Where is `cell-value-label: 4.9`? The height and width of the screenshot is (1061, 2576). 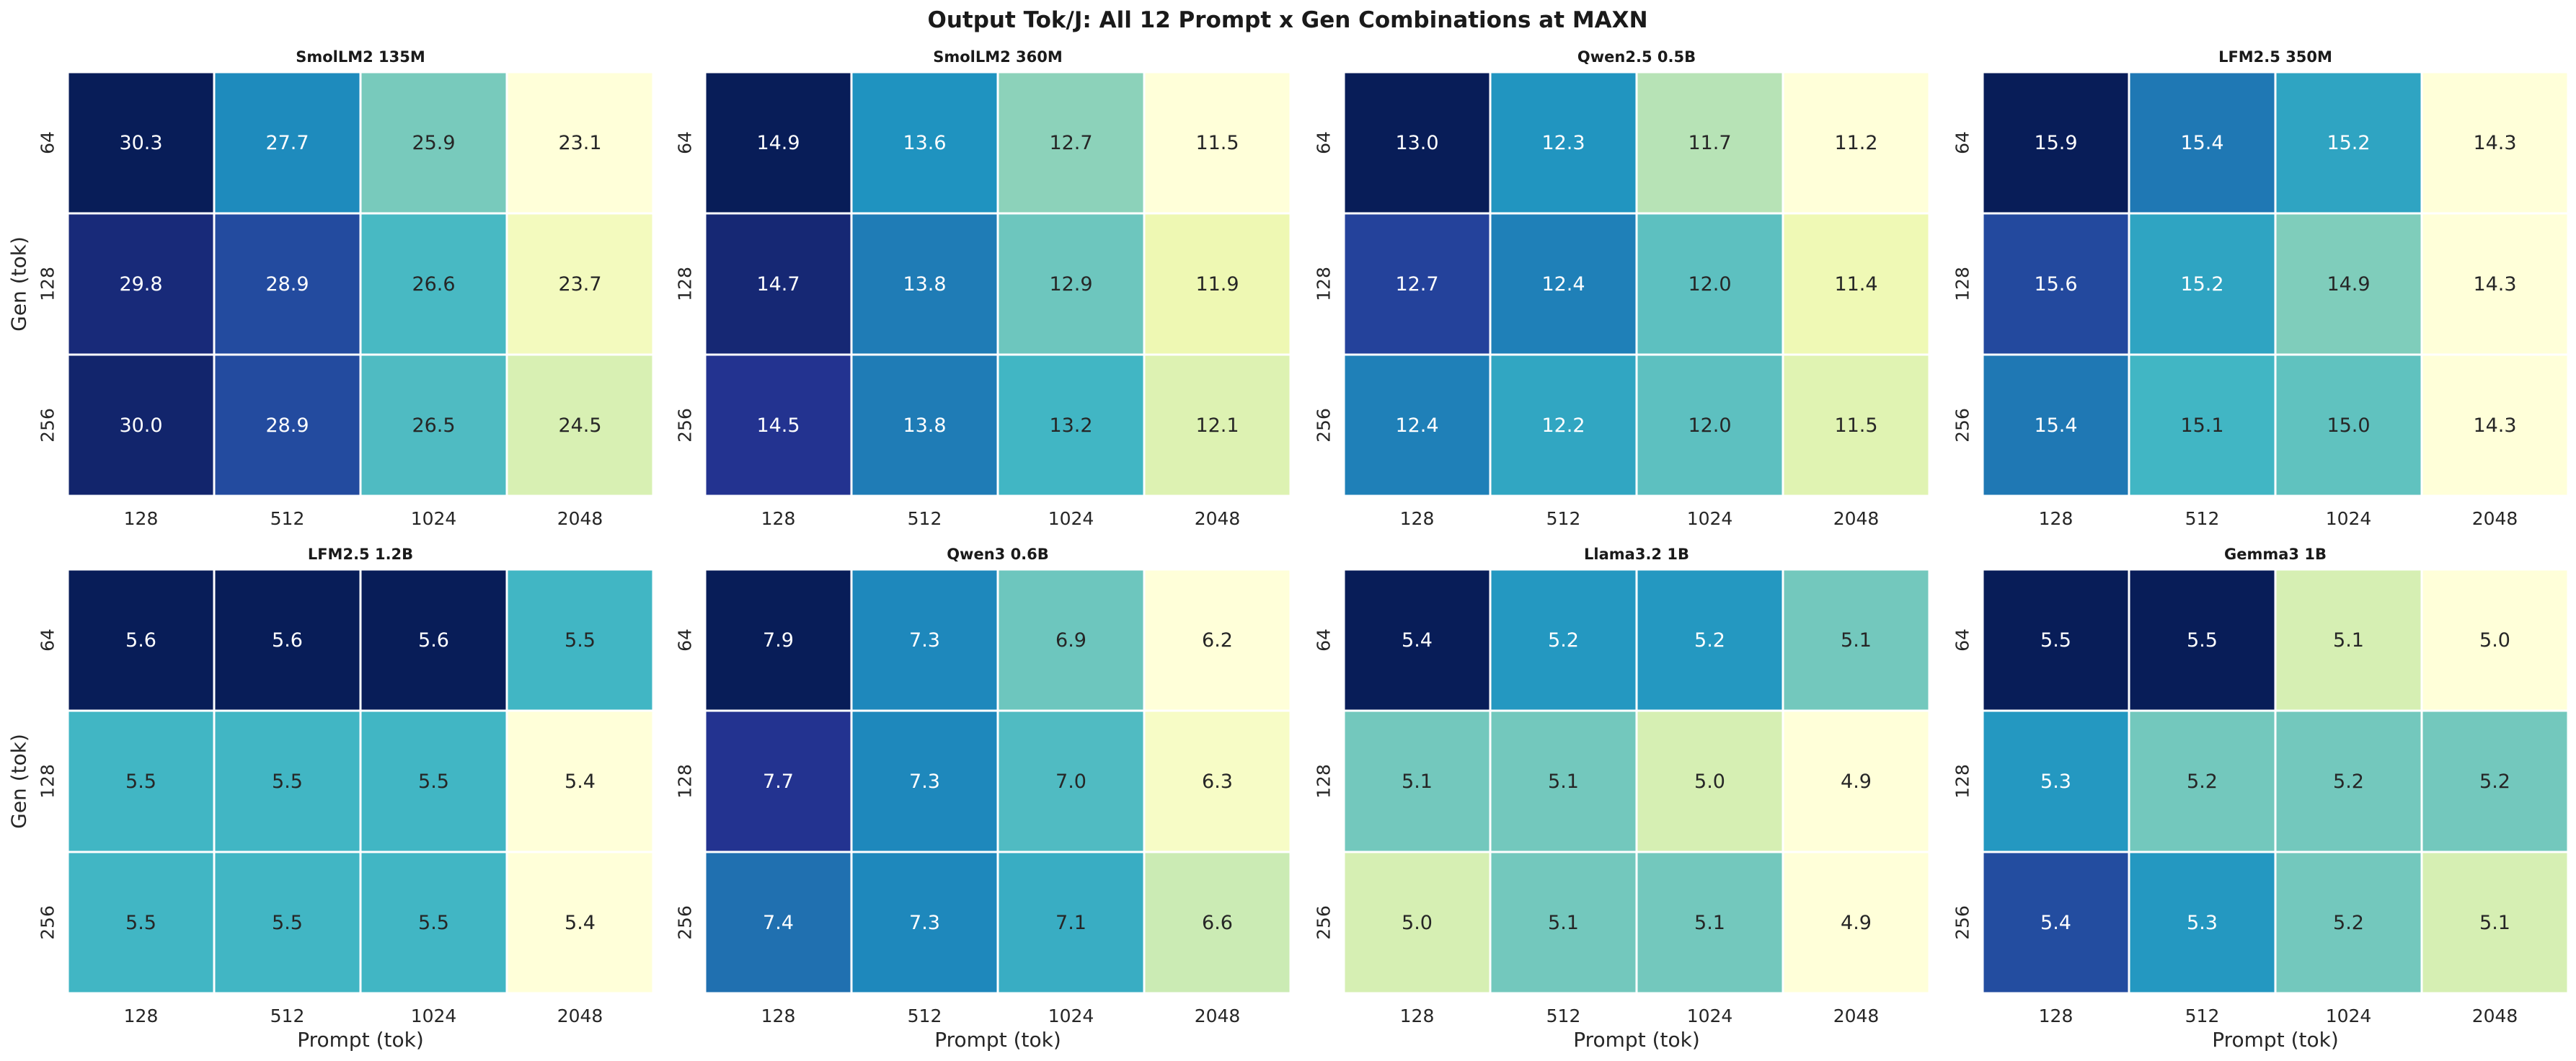
cell-value-label: 4.9 is located at coordinates (1856, 923).